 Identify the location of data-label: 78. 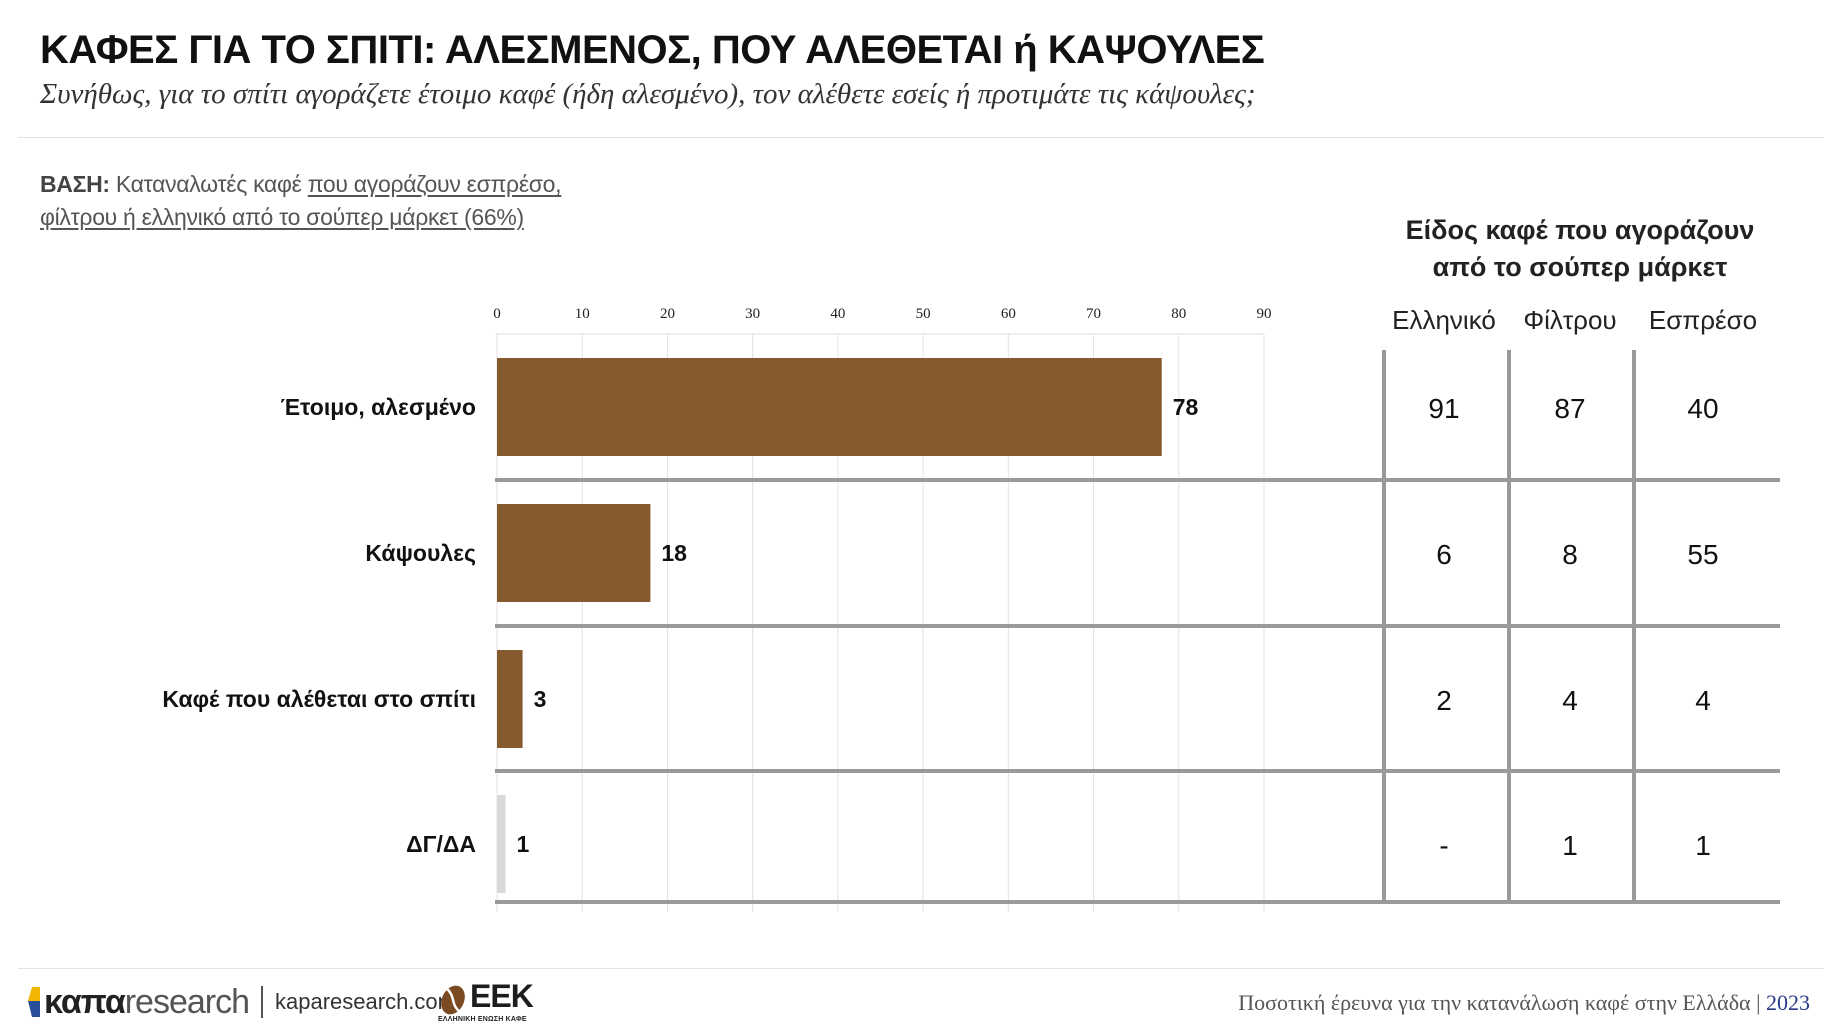
(1186, 407).